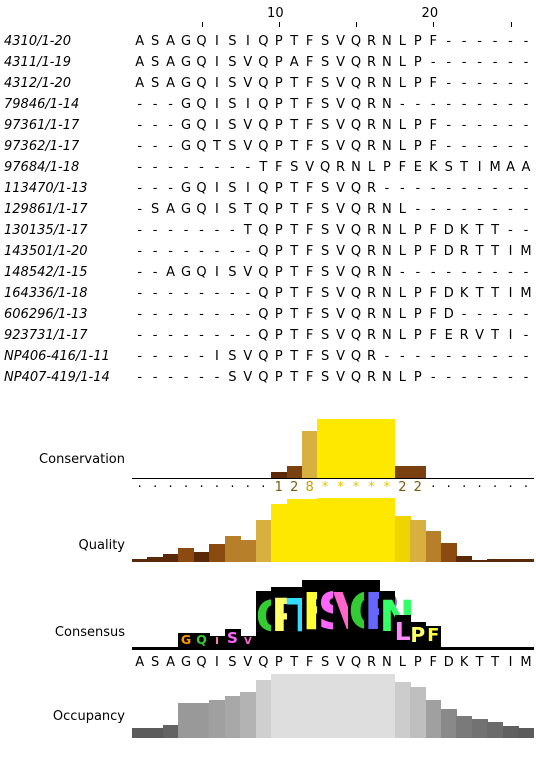 Image resolution: width=536 pixels, height=783 pixels. What do you see at coordinates (302, 616) in the screenshot?
I see `consensus-logo-letter: T` at bounding box center [302, 616].